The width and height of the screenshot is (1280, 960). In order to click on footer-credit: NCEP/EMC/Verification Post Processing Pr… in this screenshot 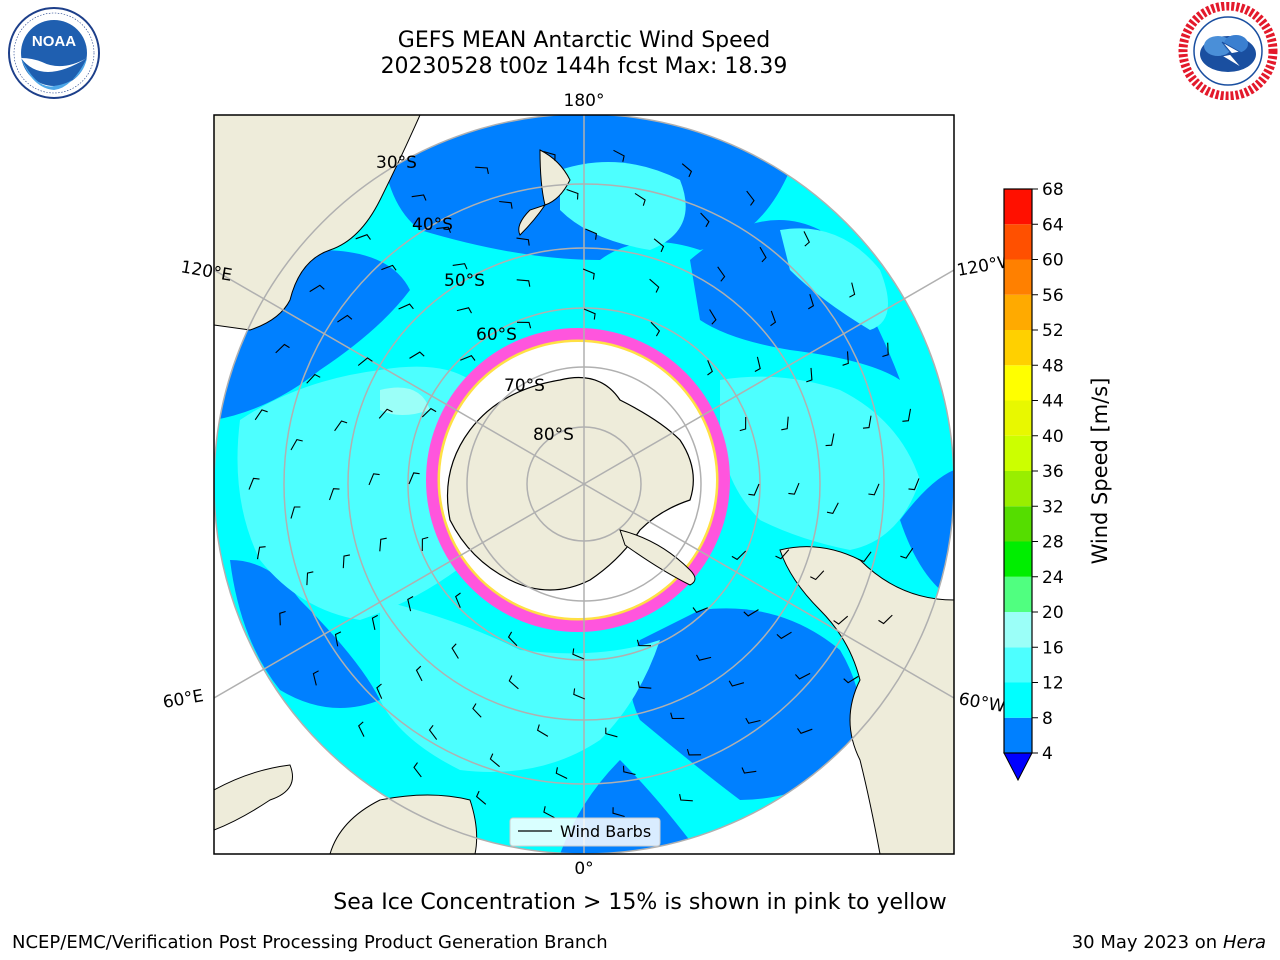, I will do `click(310, 942)`.